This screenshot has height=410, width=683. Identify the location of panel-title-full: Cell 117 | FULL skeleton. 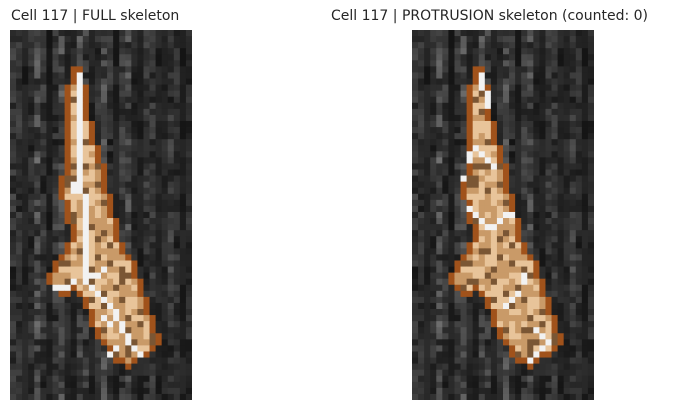
(95, 16).